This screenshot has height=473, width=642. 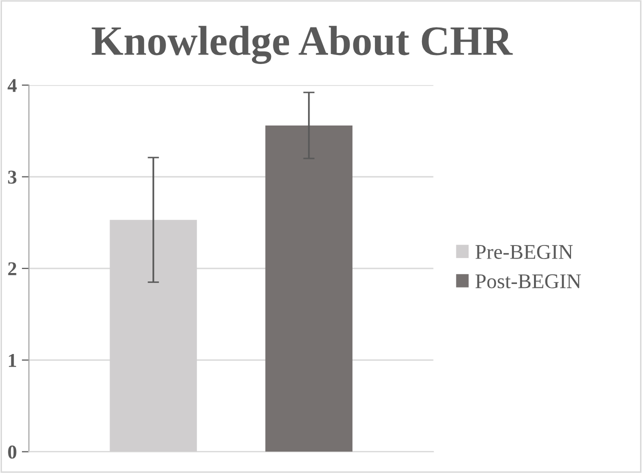 What do you see at coordinates (12, 269) in the screenshot?
I see `y-tick-label: 2` at bounding box center [12, 269].